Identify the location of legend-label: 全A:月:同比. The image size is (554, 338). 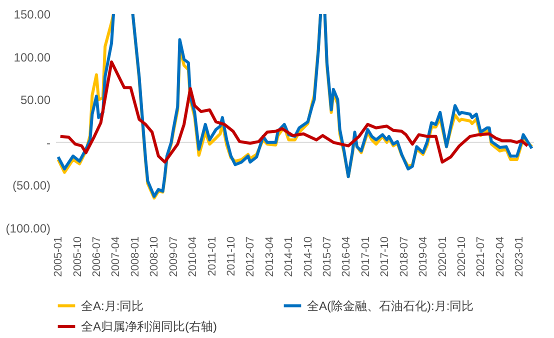
(112, 305).